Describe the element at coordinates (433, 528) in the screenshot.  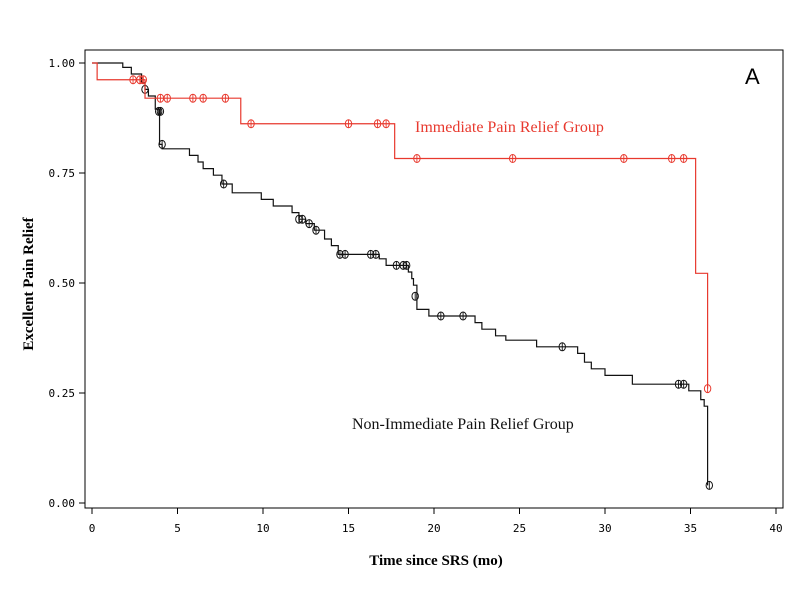
I see `x-tick-label: 20` at that location.